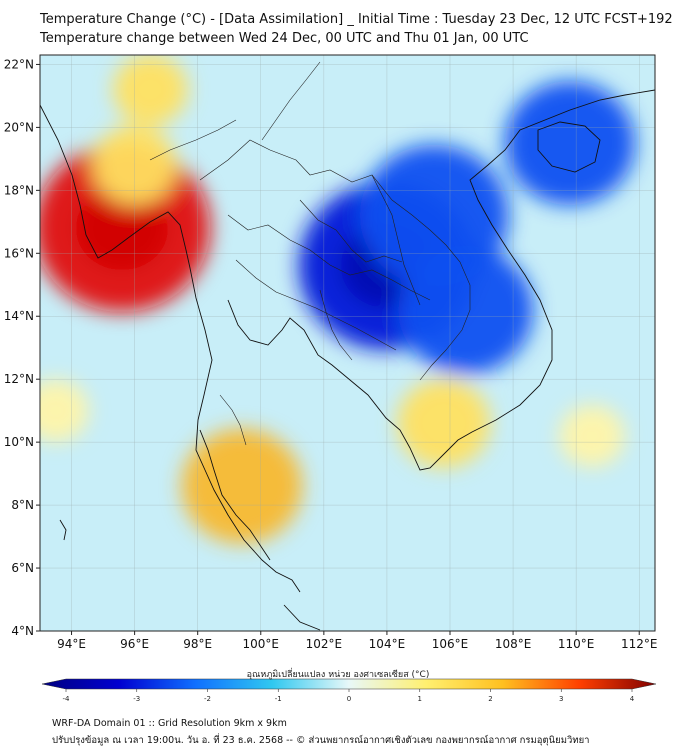 The height and width of the screenshot is (756, 676). Describe the element at coordinates (136, 699) in the screenshot. I see `colorbar-tick-label: -3` at that location.